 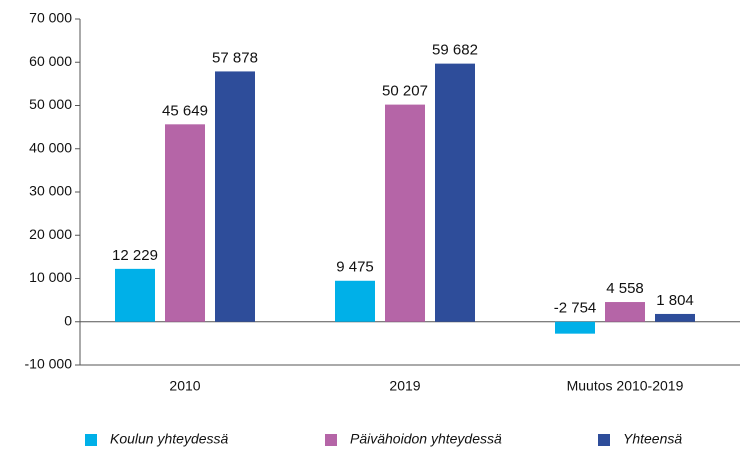 What do you see at coordinates (50, 147) in the screenshot?
I see `y-tick-label: 40 000` at bounding box center [50, 147].